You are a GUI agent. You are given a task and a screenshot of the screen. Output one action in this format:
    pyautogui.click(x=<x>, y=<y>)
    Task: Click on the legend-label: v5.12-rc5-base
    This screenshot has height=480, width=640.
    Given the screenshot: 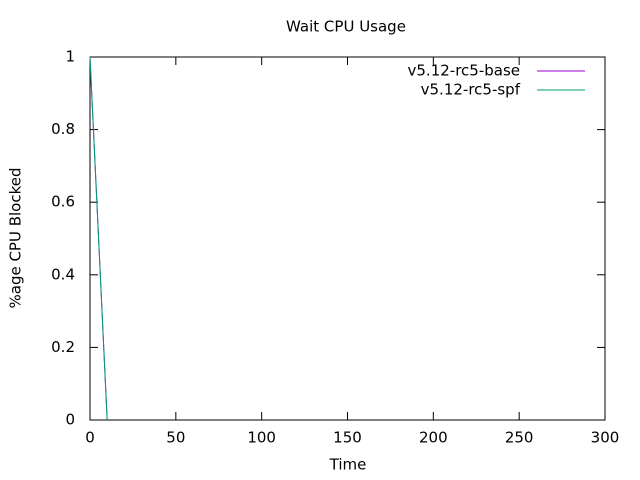 What is the action you would take?
    pyautogui.click(x=464, y=71)
    